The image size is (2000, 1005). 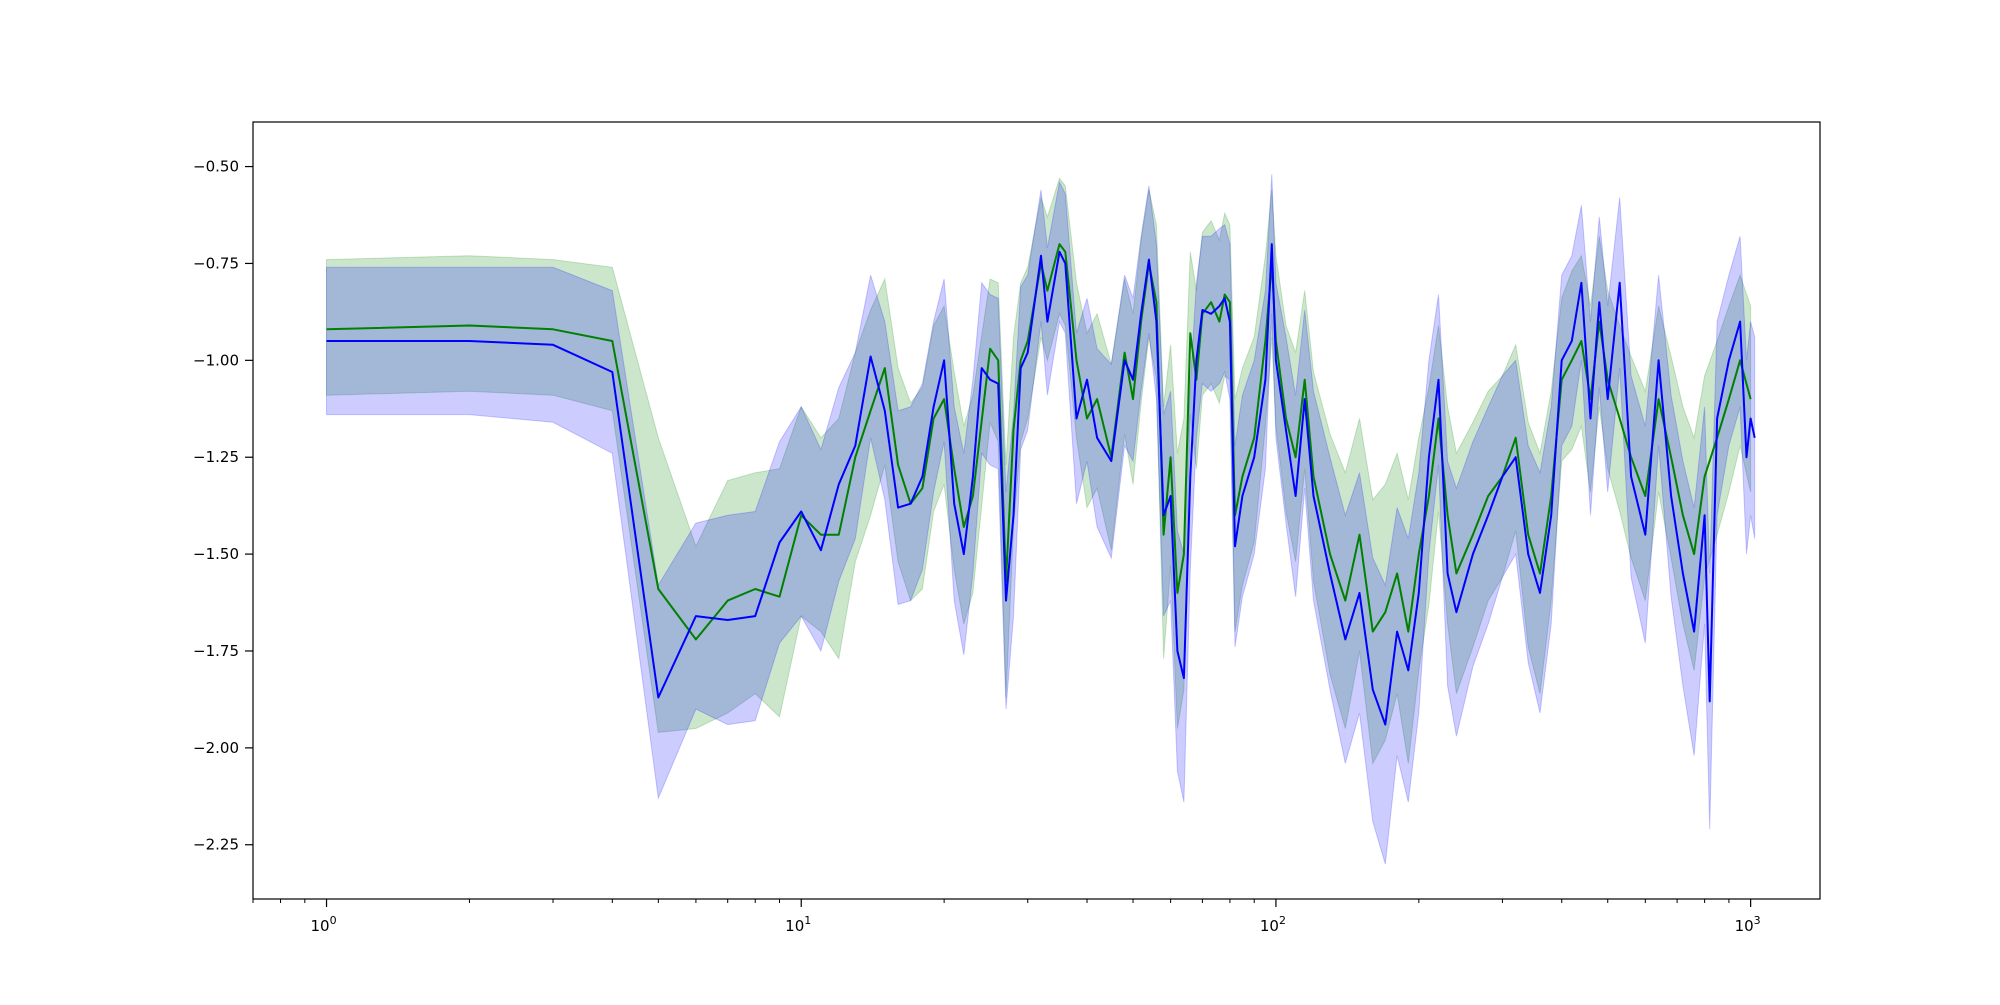 I want to click on x-tick-label: 10², so click(x=1273, y=924).